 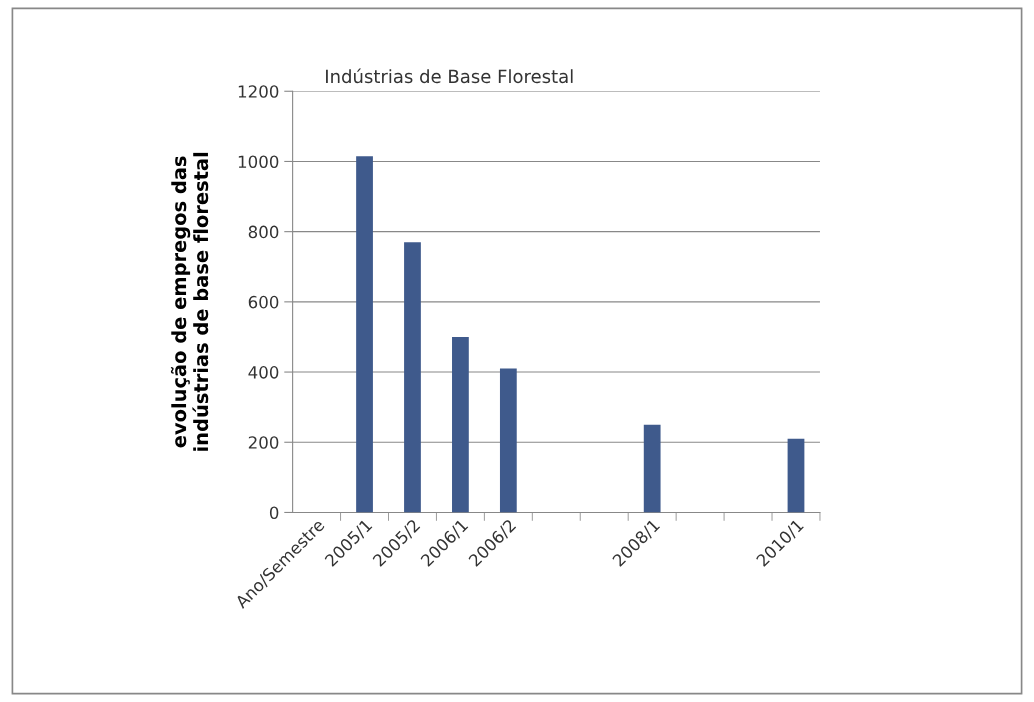 I want to click on y-tick-label: 1000, so click(x=258, y=162).